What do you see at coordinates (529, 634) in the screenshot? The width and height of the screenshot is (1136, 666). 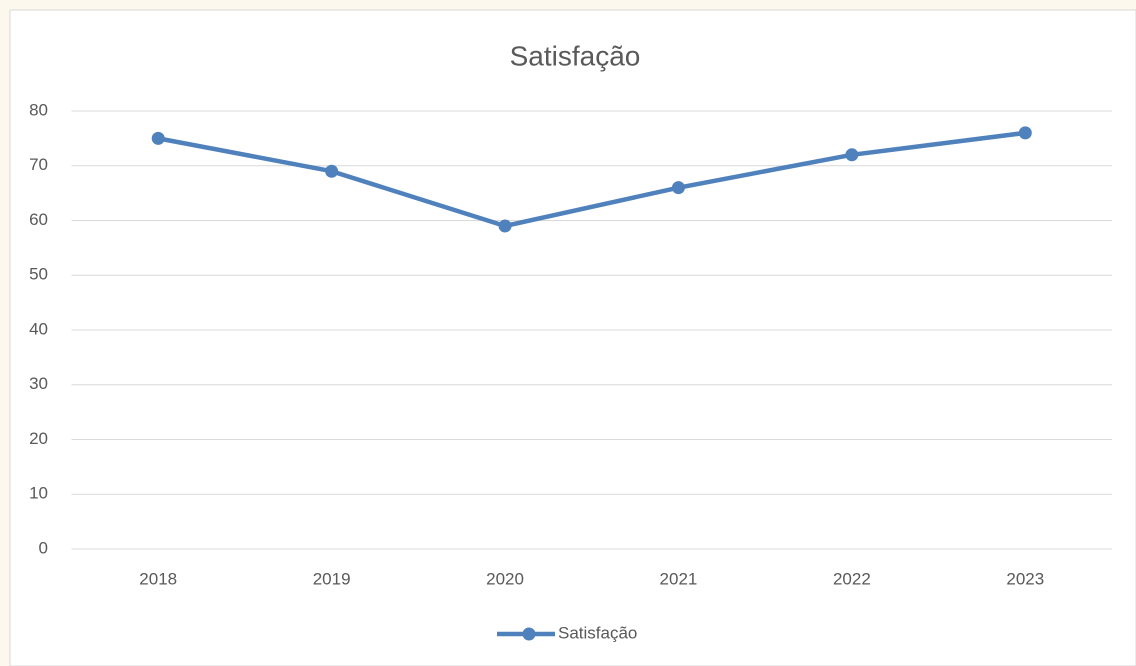 I see `legend-marker` at bounding box center [529, 634].